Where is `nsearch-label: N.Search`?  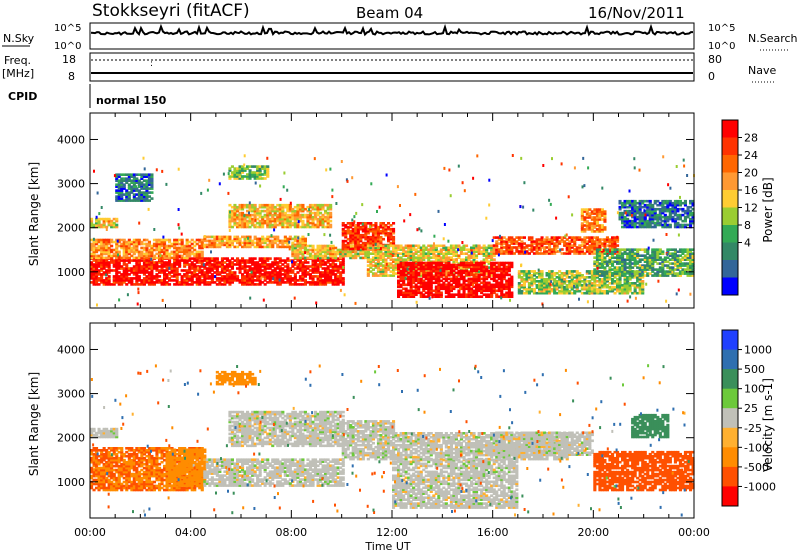
nsearch-label: N.Search is located at coordinates (773, 38).